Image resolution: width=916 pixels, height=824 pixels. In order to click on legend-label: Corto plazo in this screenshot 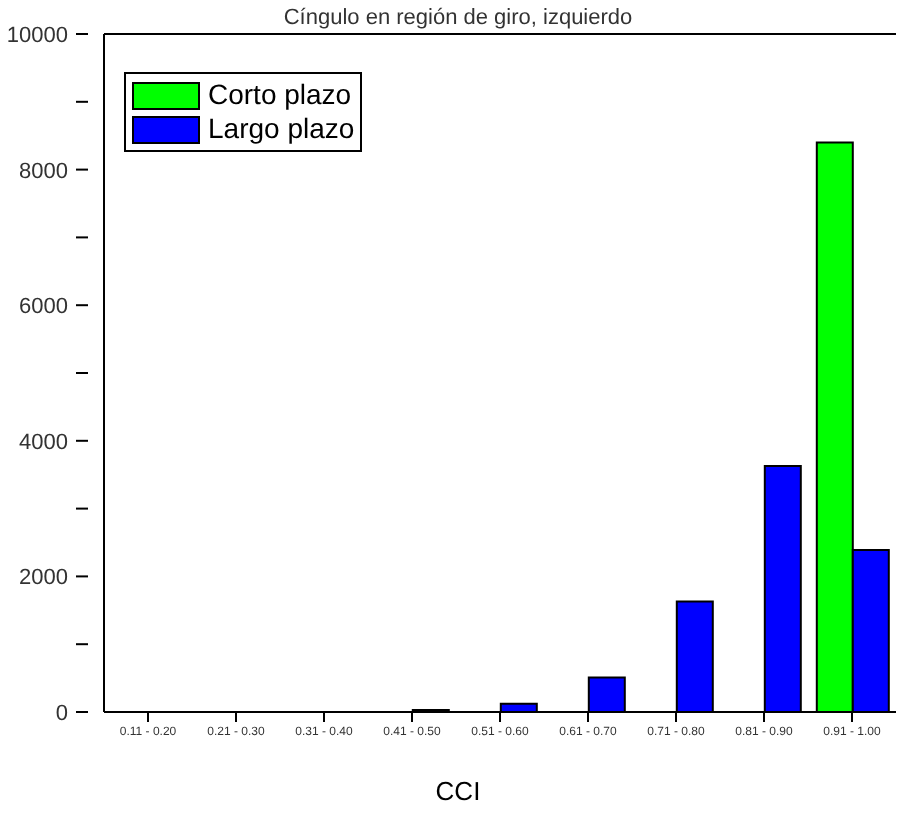, I will do `click(280, 95)`.